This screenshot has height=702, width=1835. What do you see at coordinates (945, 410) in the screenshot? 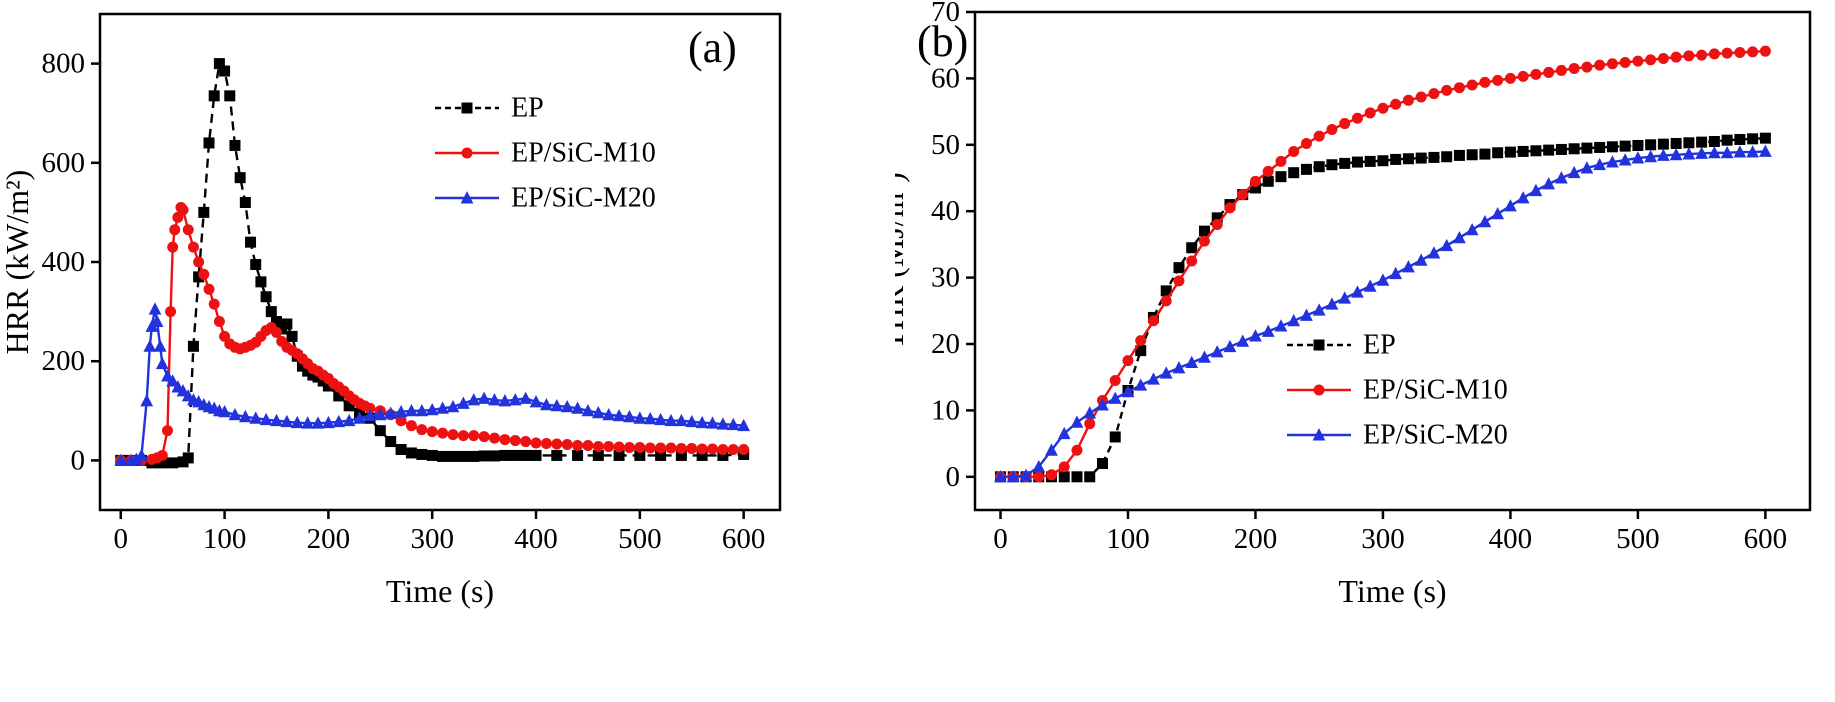
I see `svg-text: 10` at bounding box center [945, 410].